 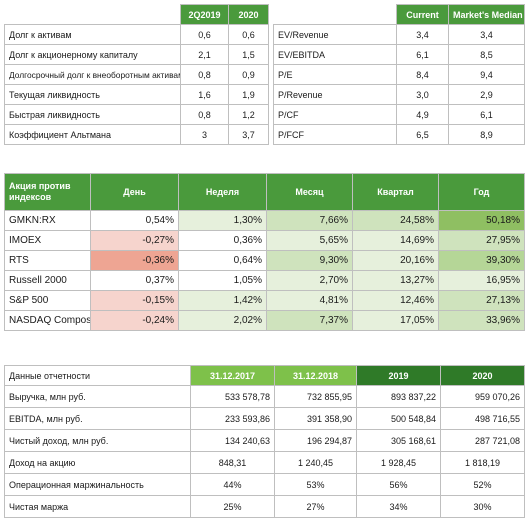 What do you see at coordinates (482, 506) in the screenshot?
I see `row-value: 30%` at bounding box center [482, 506].